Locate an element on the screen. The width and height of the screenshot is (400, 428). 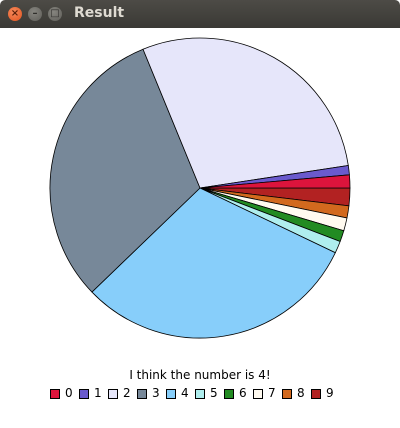
legend-label-5: 5 is located at coordinates (214, 393).